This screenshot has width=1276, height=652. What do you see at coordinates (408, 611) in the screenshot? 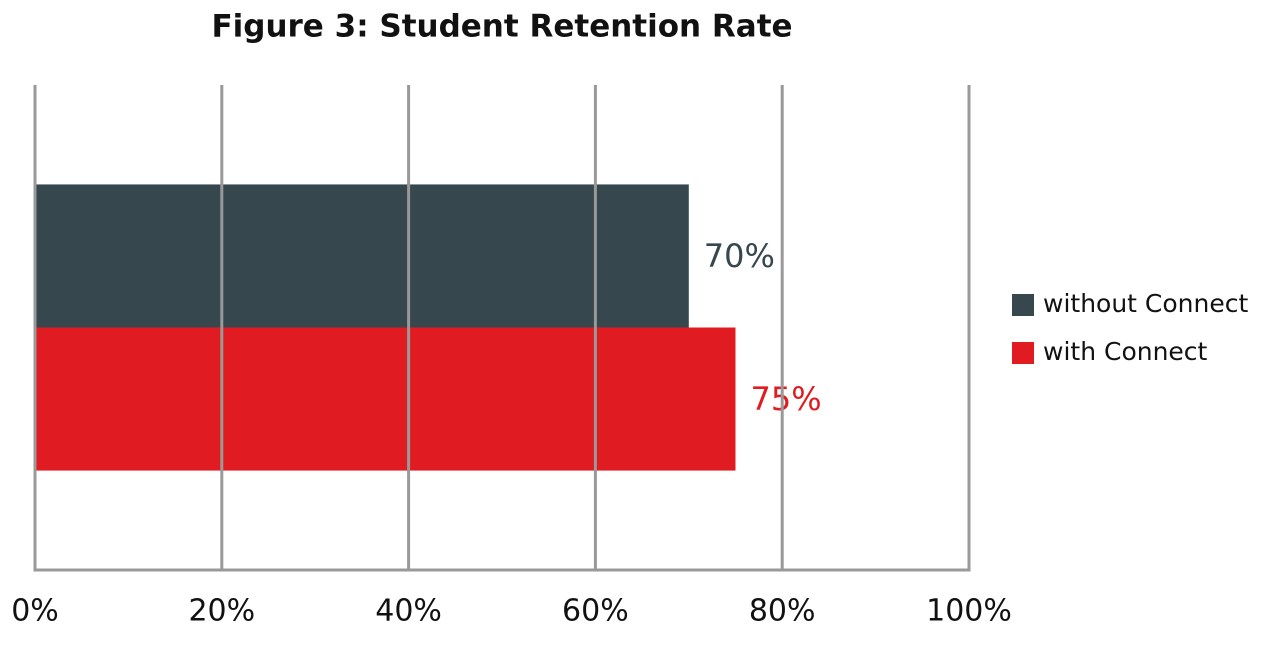
I see `x-tick-label: 40%` at bounding box center [408, 611].